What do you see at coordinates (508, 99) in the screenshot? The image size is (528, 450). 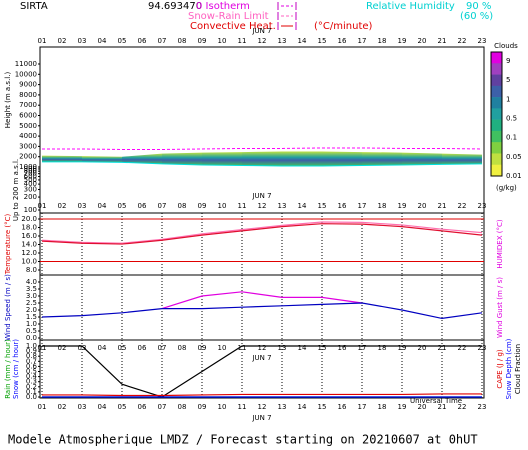 I see `colorbar-tick: 1` at bounding box center [508, 99].